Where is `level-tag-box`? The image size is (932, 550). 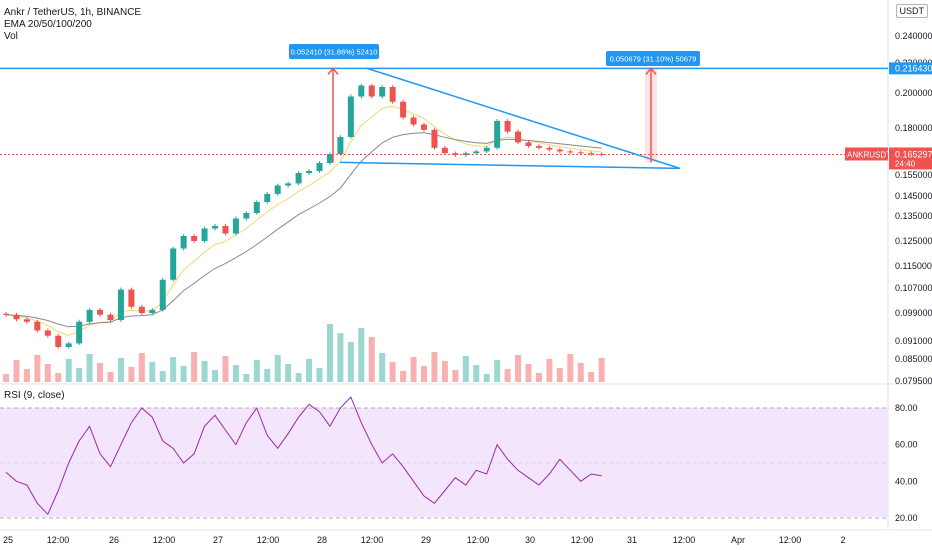 level-tag-box is located at coordinates (910, 68).